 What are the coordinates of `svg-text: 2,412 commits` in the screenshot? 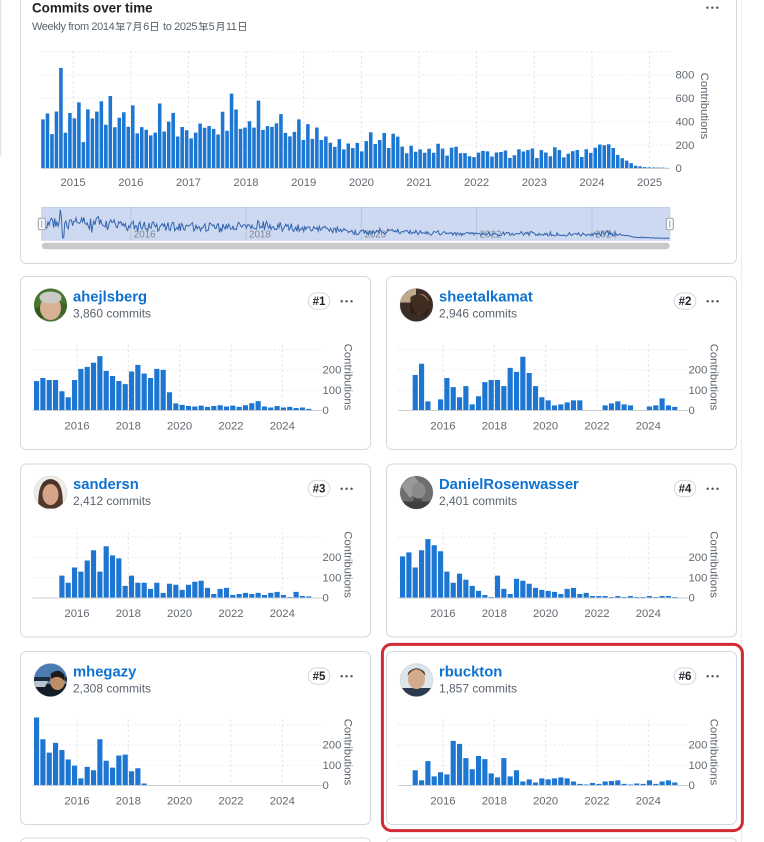 It's located at (112, 501).